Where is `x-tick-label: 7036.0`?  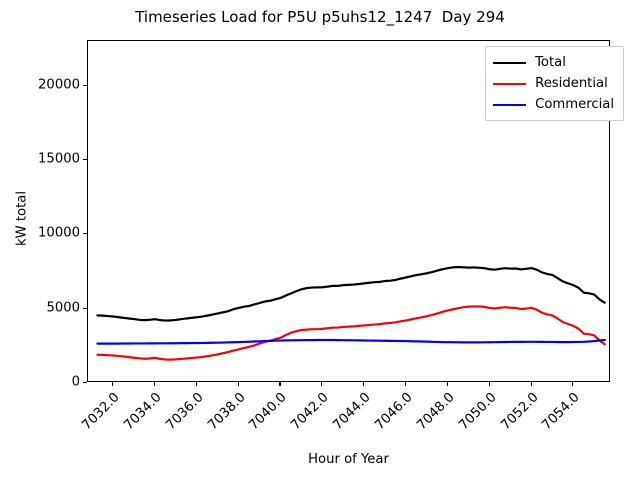 x-tick-label: 7036.0 is located at coordinates (185, 412).